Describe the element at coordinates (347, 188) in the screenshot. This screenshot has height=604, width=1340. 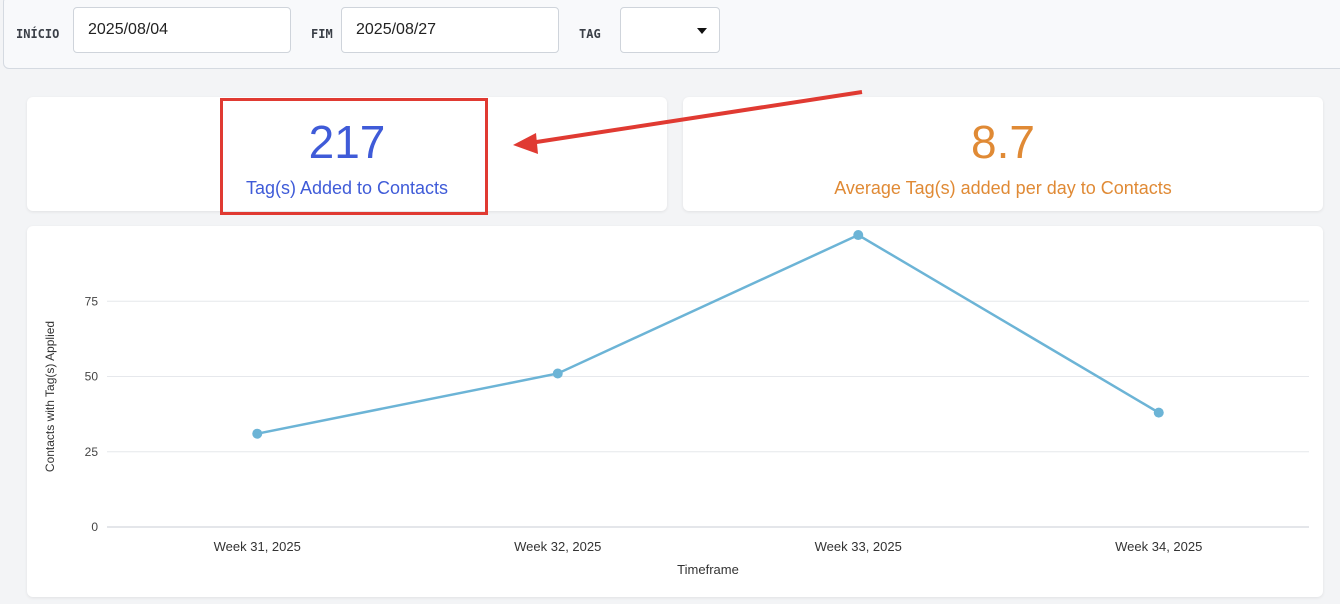
I see `total-tags-label: Tag(s) Added to Contacts` at that location.